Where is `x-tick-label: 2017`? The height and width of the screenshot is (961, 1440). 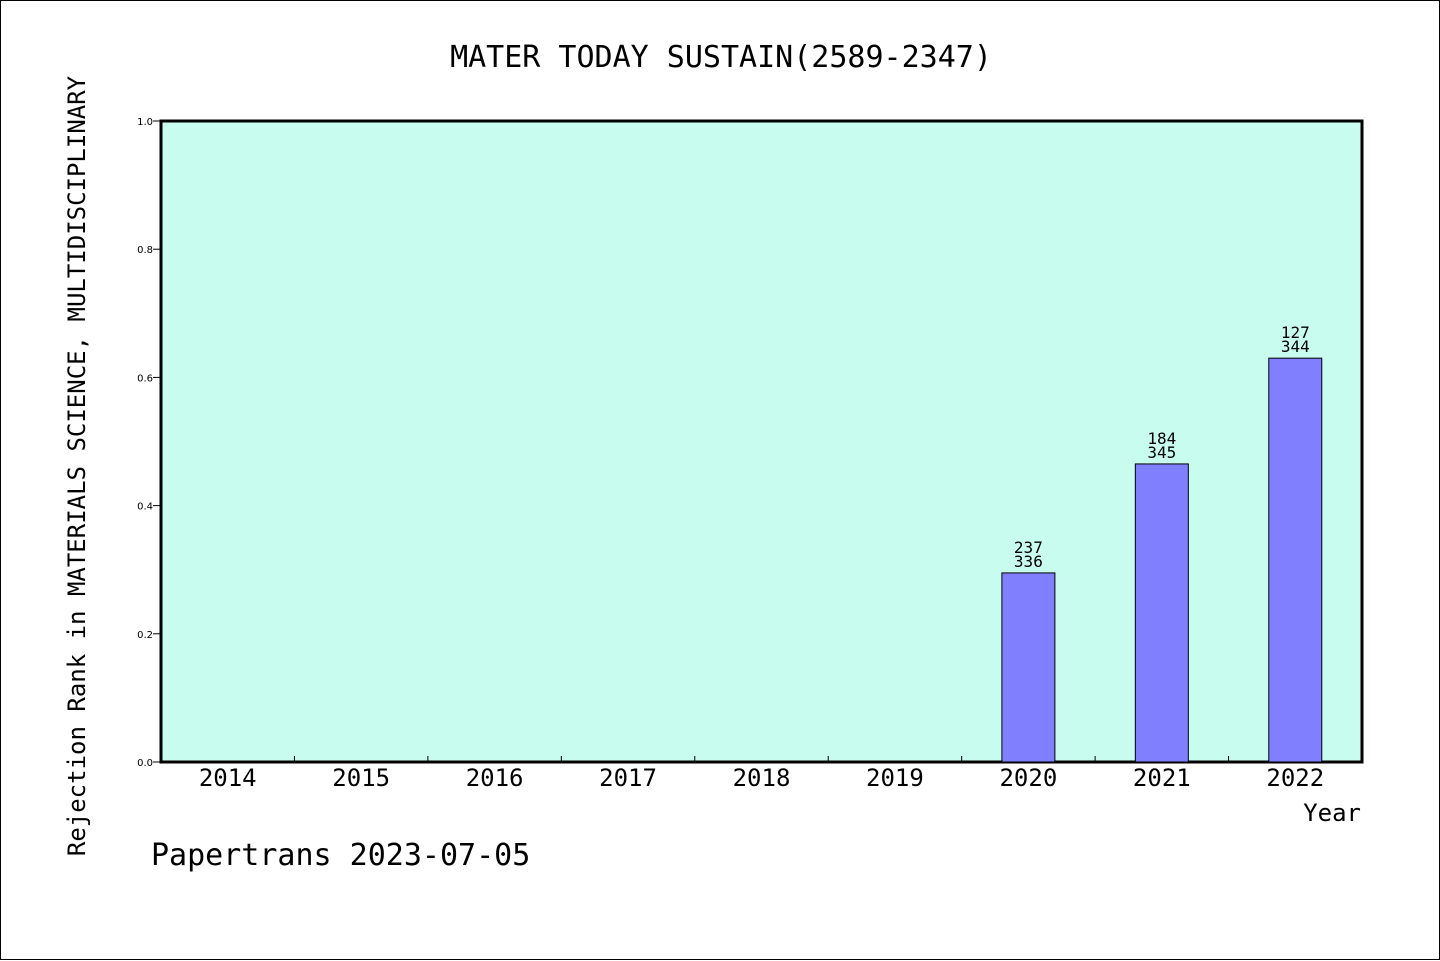 x-tick-label: 2017 is located at coordinates (628, 778).